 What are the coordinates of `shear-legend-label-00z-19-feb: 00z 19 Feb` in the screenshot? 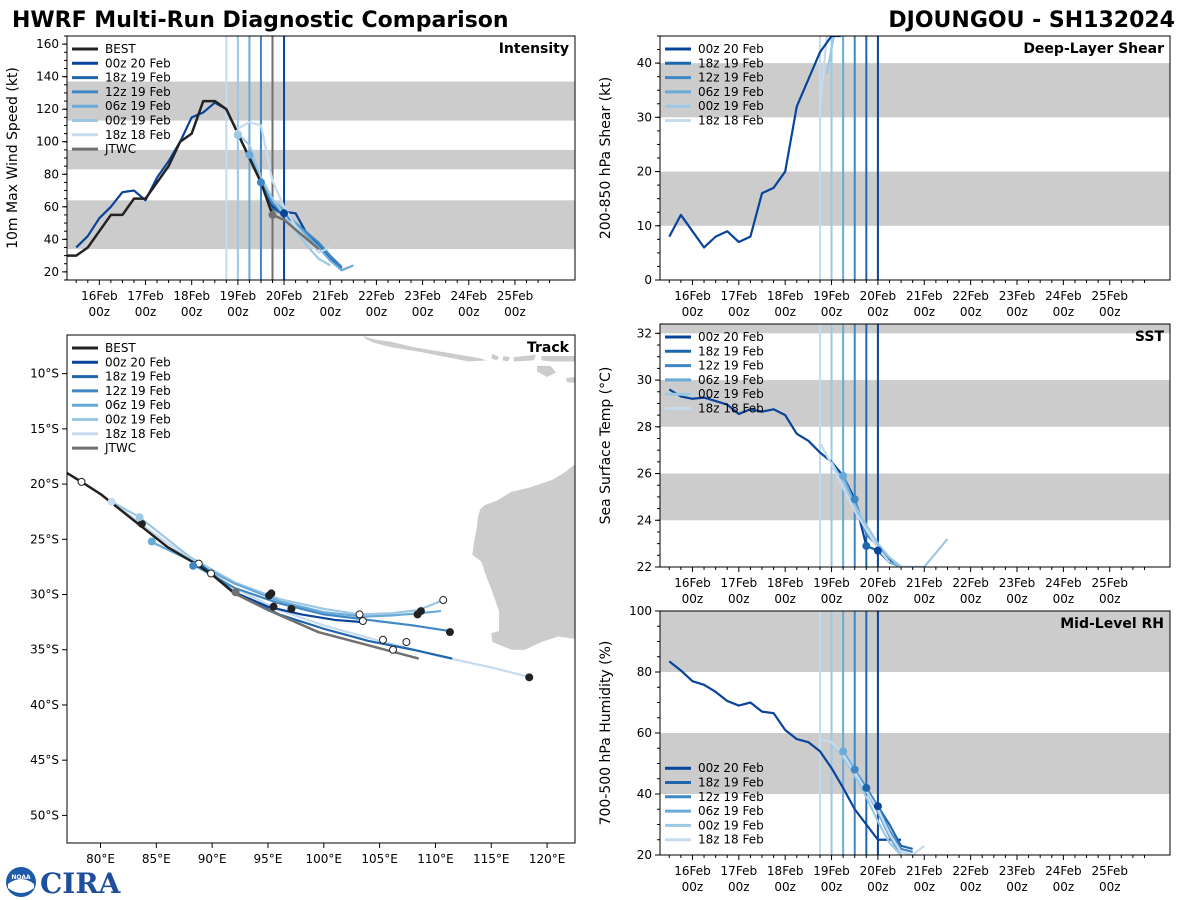 It's located at (731, 106).